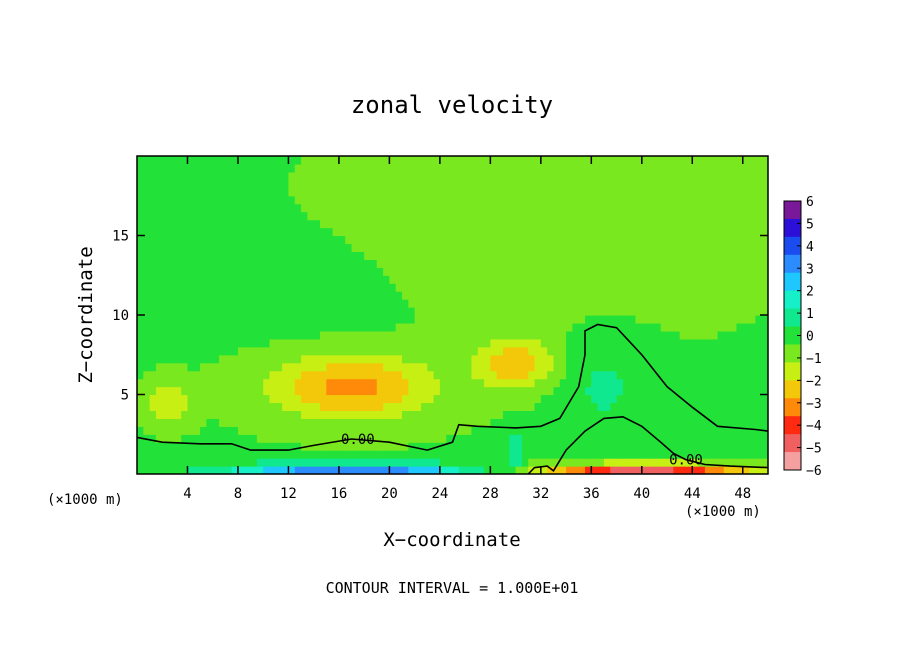  What do you see at coordinates (810, 202) in the screenshot?
I see `colorbar-tick-label: 6` at bounding box center [810, 202].